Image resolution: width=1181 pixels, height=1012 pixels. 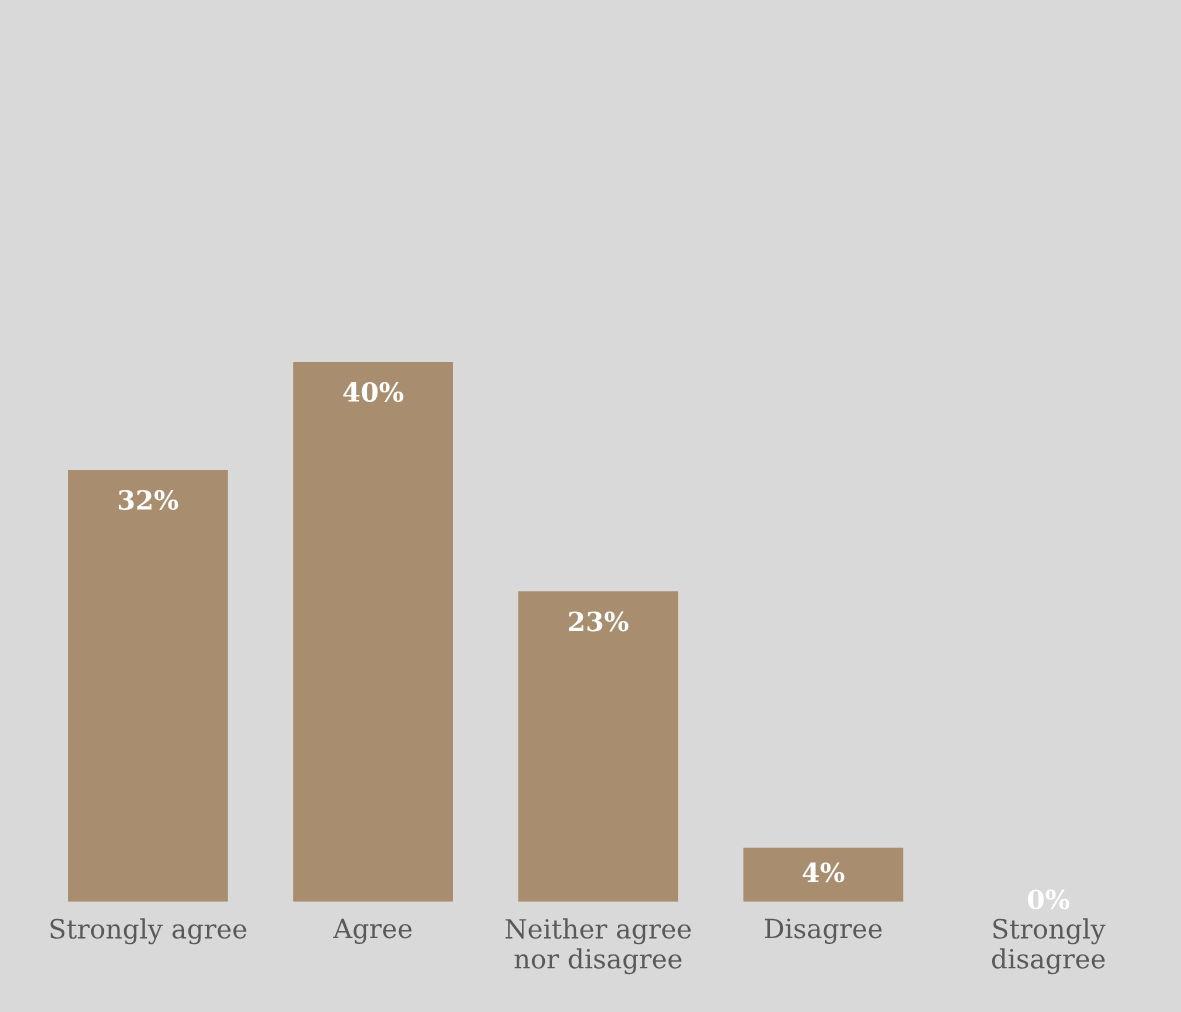 I want to click on data-label: 23%, so click(x=599, y=621).